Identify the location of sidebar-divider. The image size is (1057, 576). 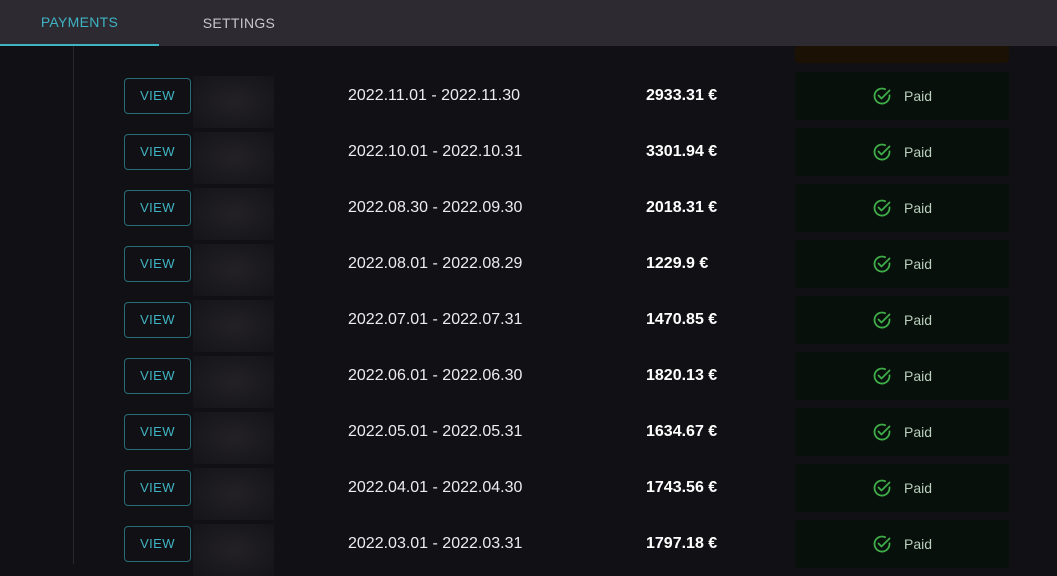
(73, 305).